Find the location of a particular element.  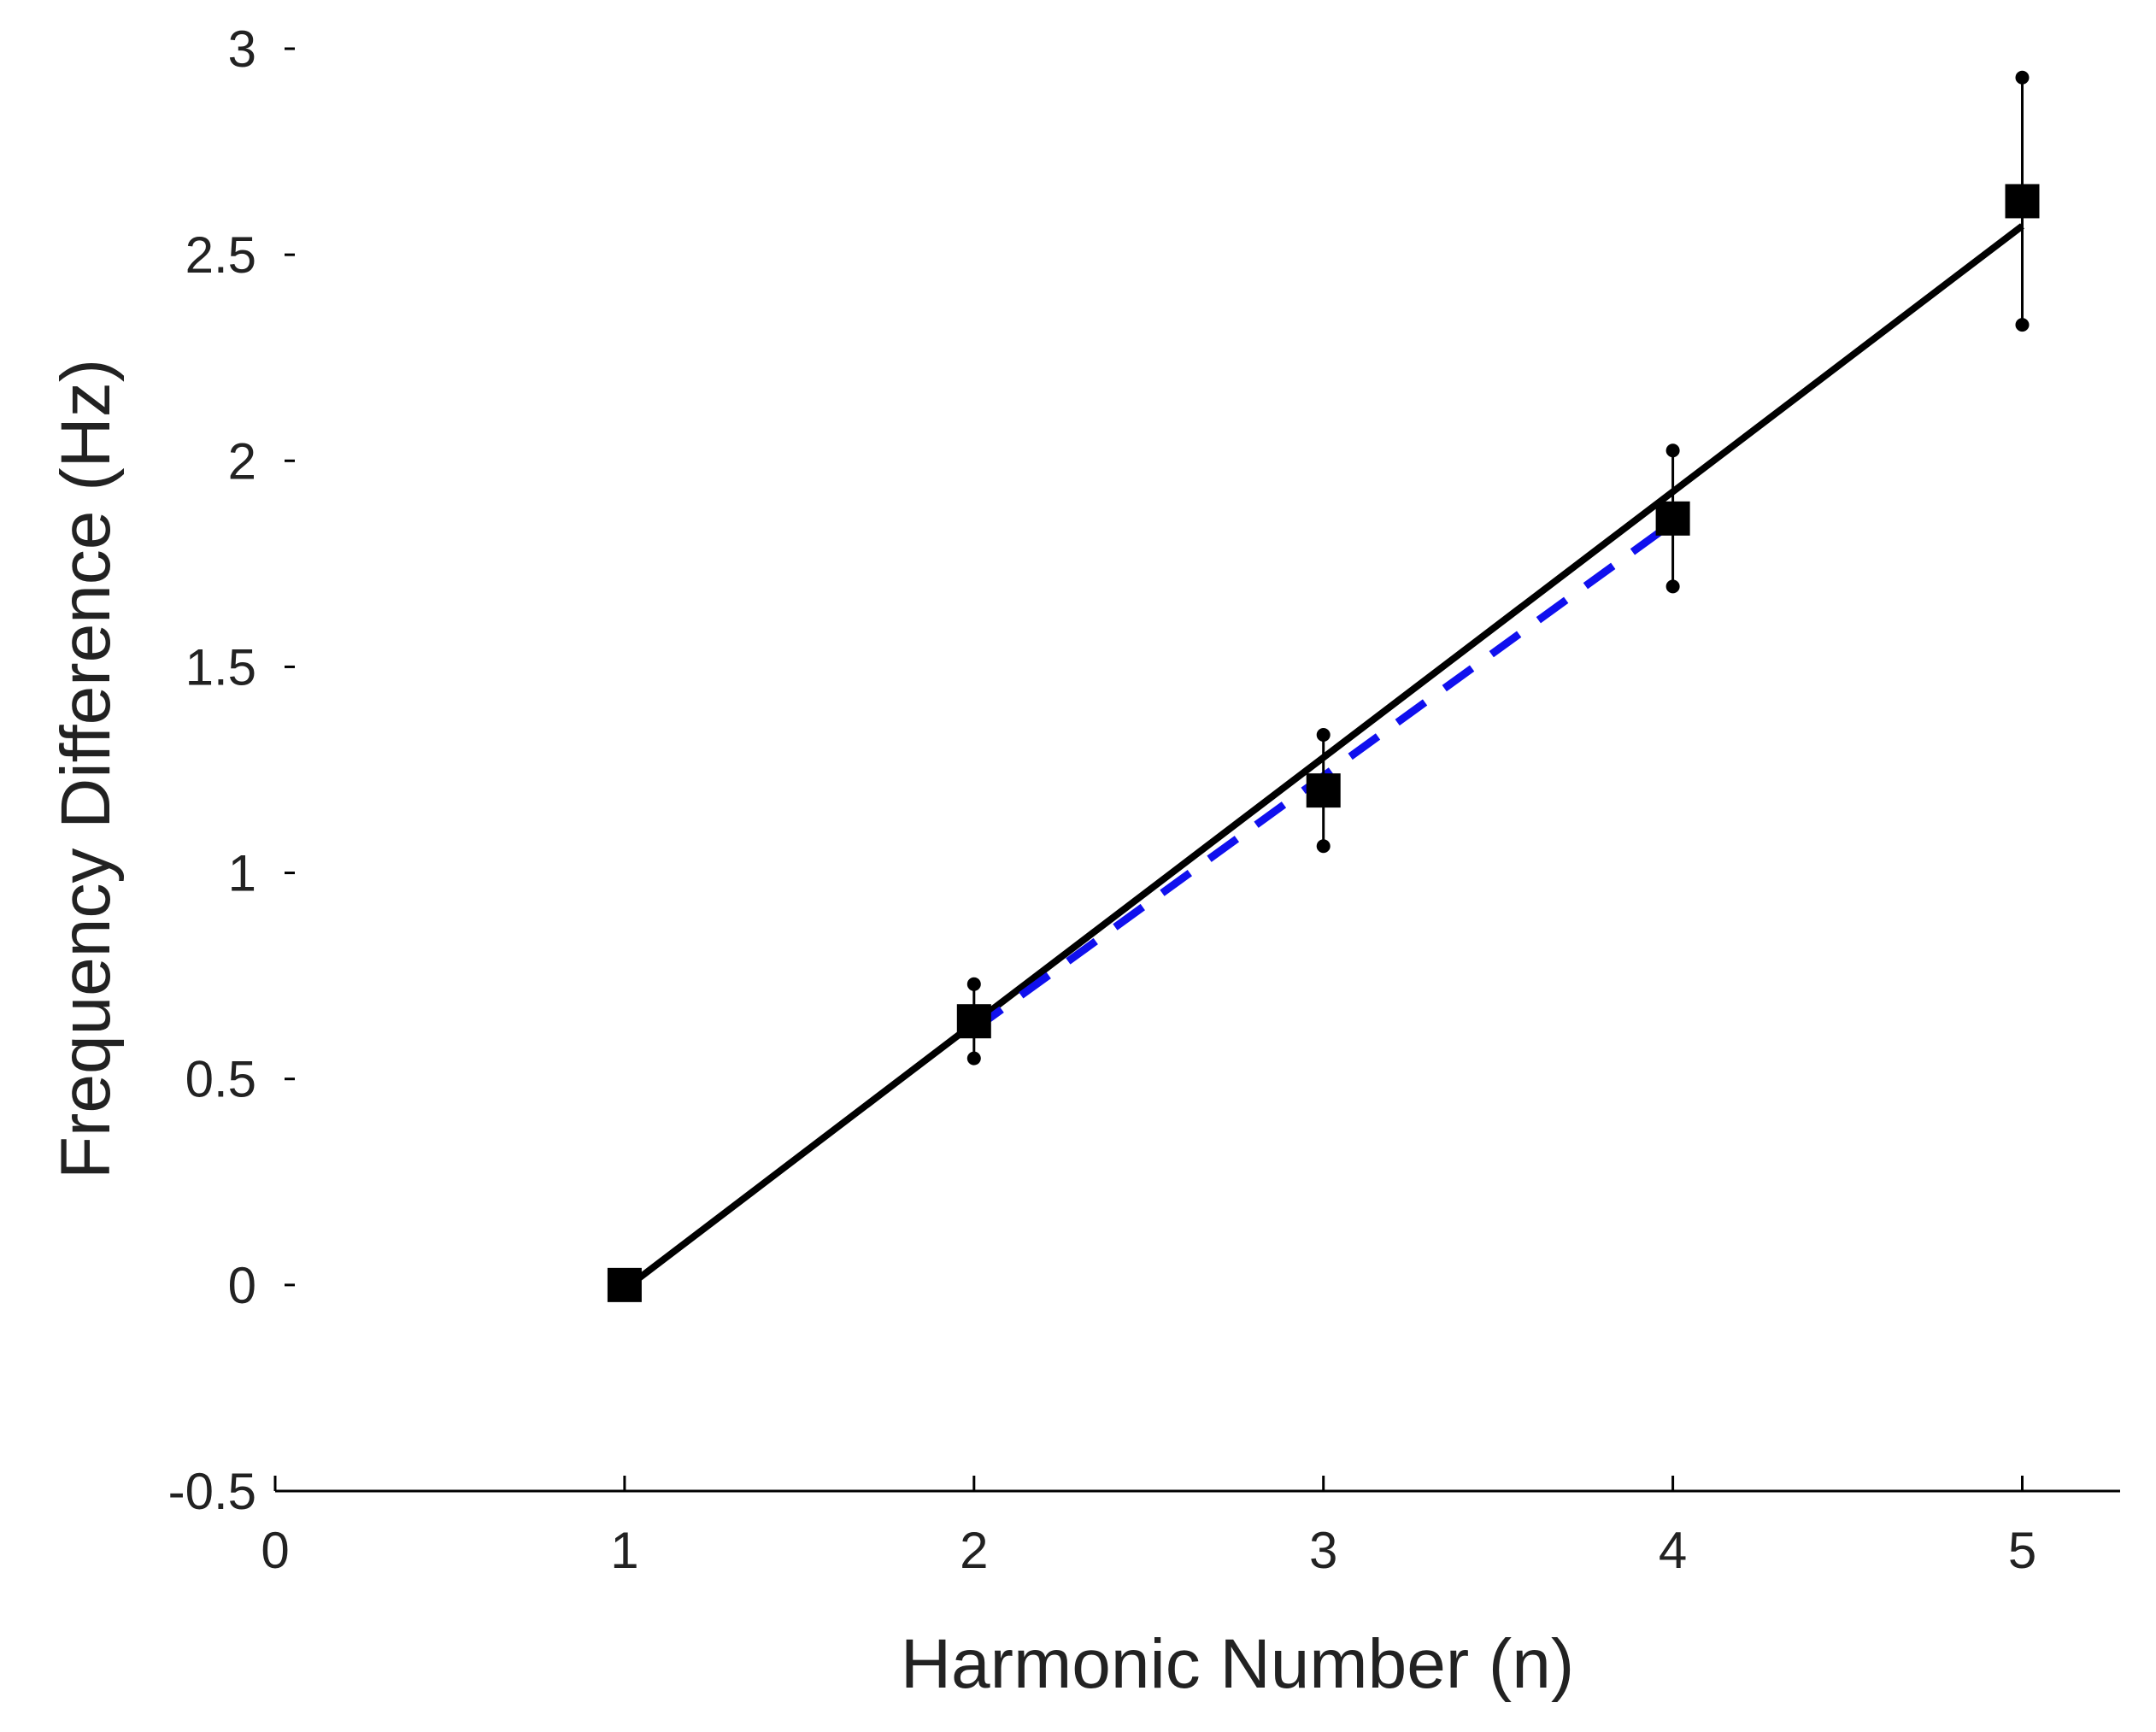

x-tick-label: 0 is located at coordinates (275, 1550).